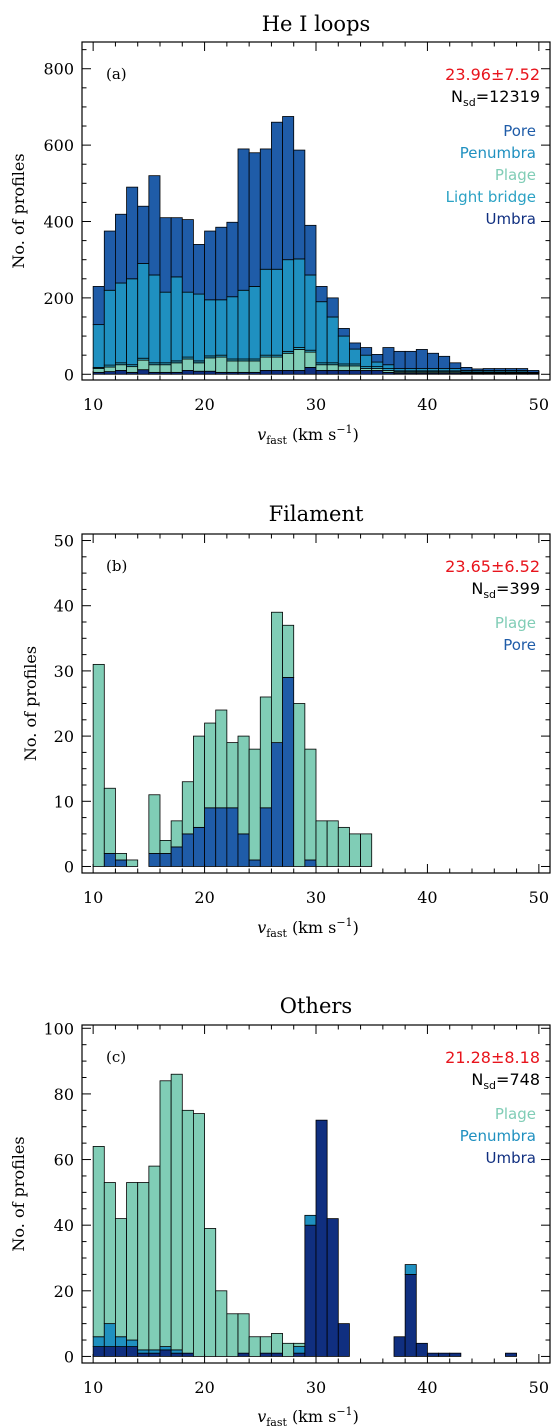  What do you see at coordinates (515, 1114) in the screenshot?
I see `legend-entry: Plage` at bounding box center [515, 1114].